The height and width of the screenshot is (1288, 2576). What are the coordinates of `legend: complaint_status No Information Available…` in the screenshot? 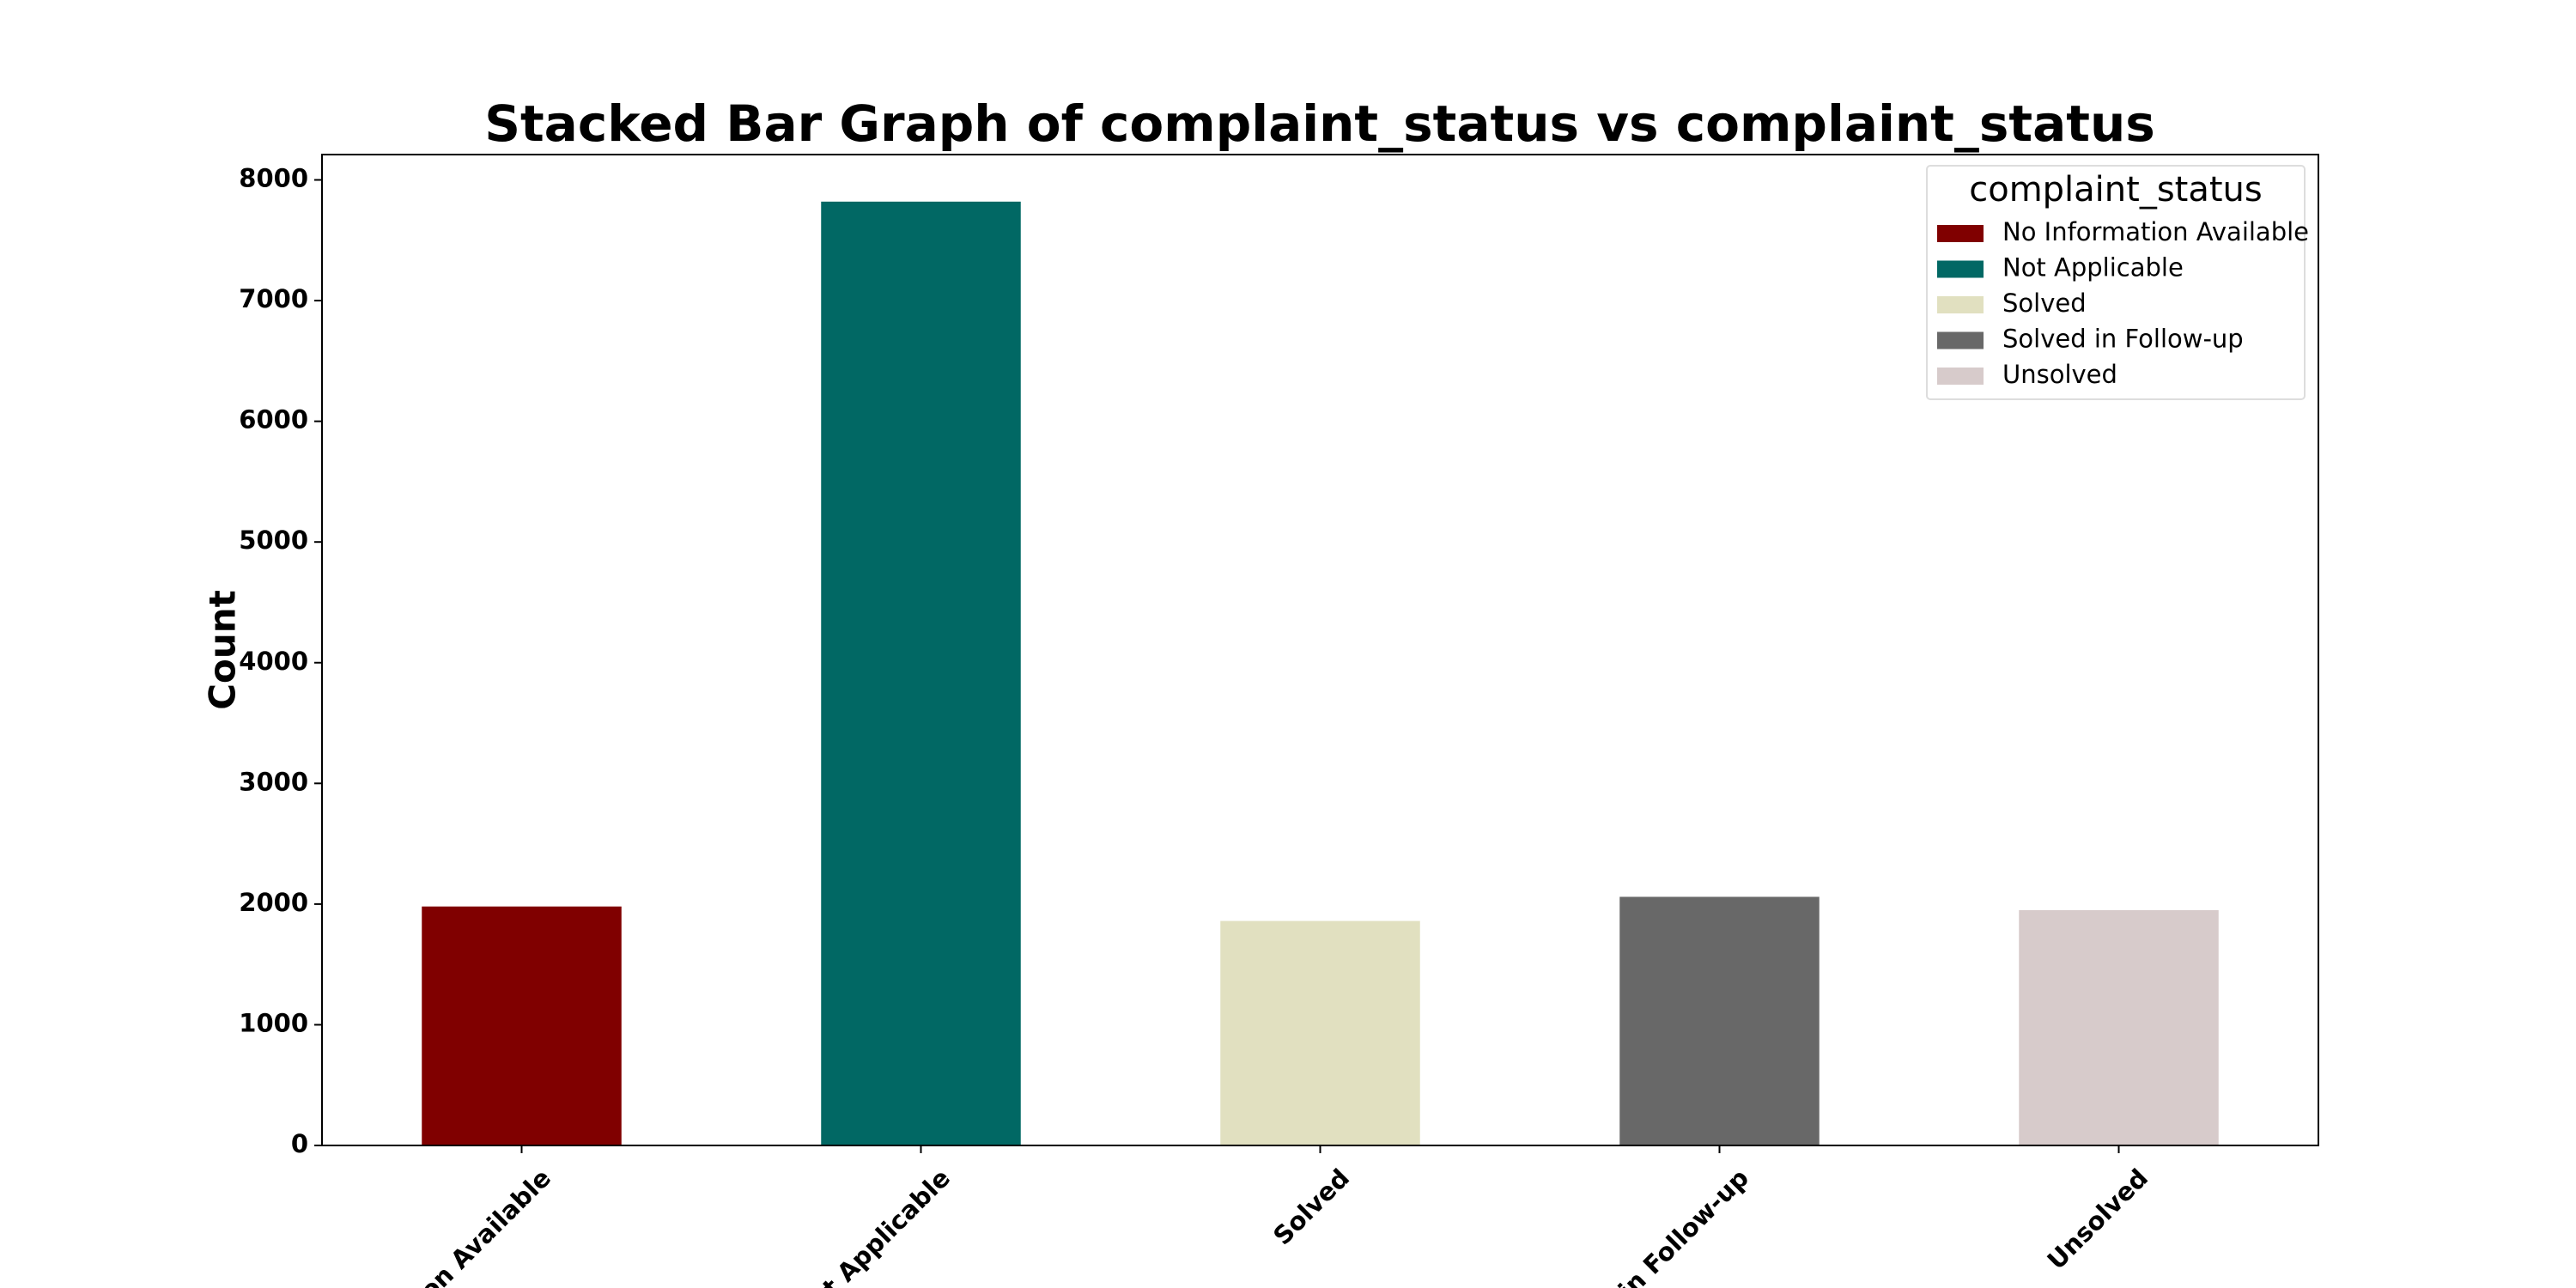 It's located at (2118, 282).